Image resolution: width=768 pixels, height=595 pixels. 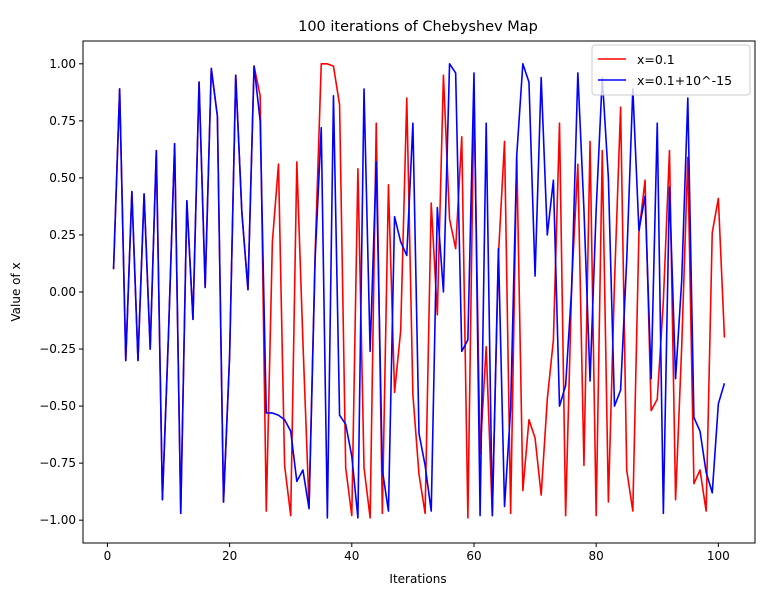 I want to click on y-tick-label: −1.00, so click(x=57, y=520).